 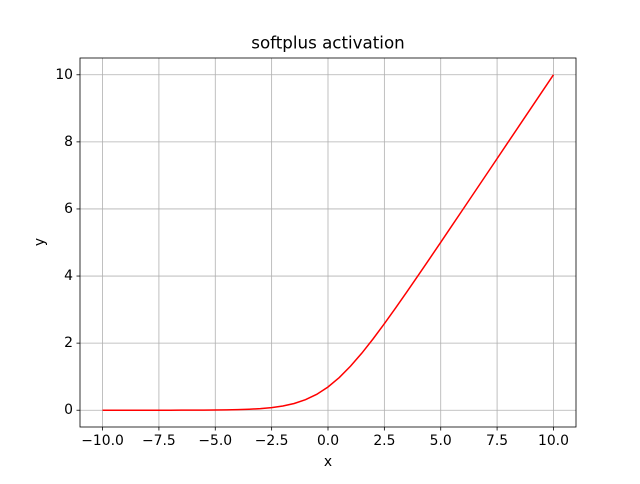 What do you see at coordinates (102, 441) in the screenshot?
I see `x-tick-label: −10.0` at bounding box center [102, 441].